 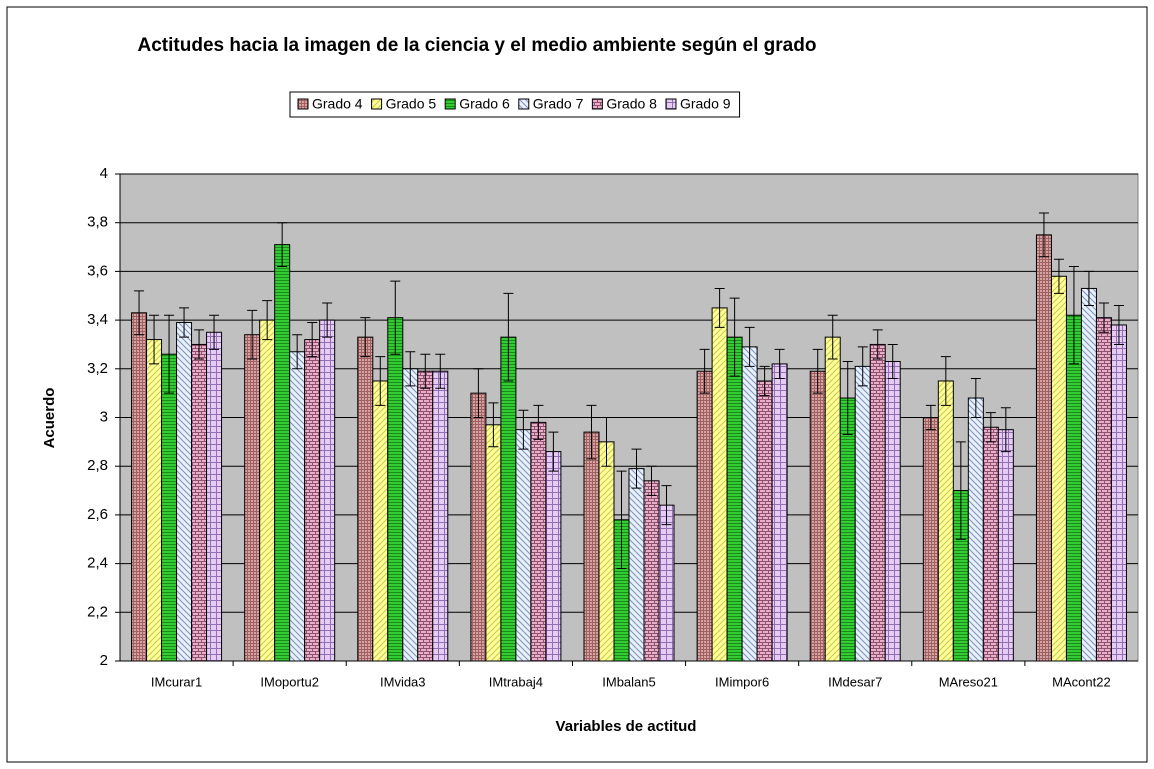 What do you see at coordinates (97, 368) in the screenshot?
I see `y-tick-label: 3,2` at bounding box center [97, 368].